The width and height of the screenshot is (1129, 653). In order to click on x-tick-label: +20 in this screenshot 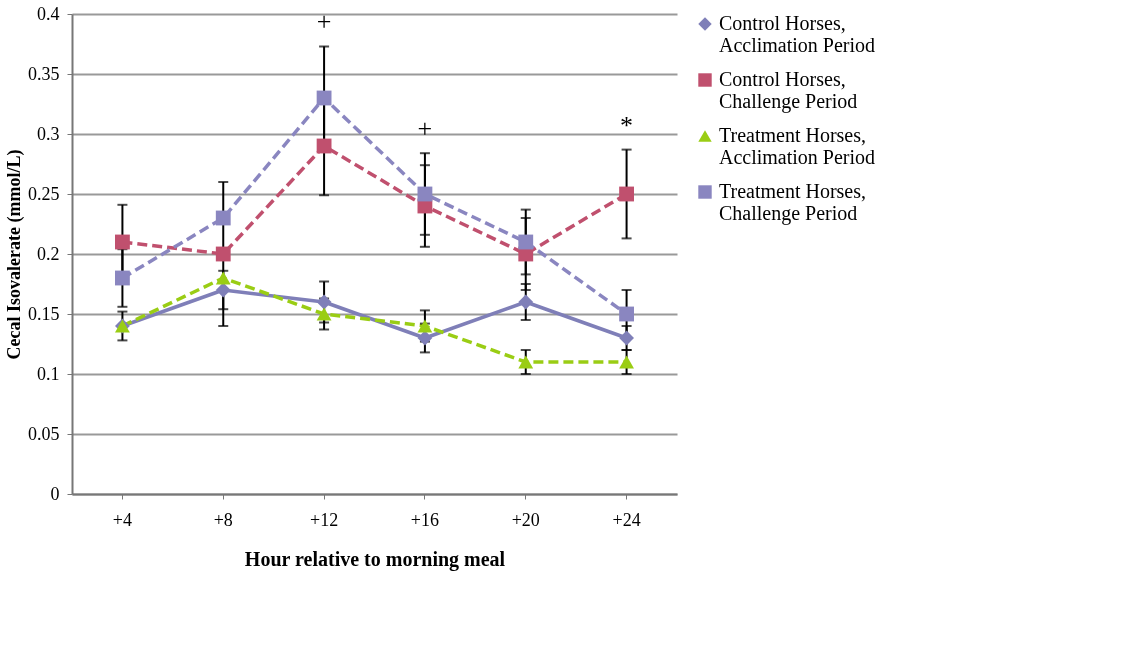, I will do `click(525, 519)`.